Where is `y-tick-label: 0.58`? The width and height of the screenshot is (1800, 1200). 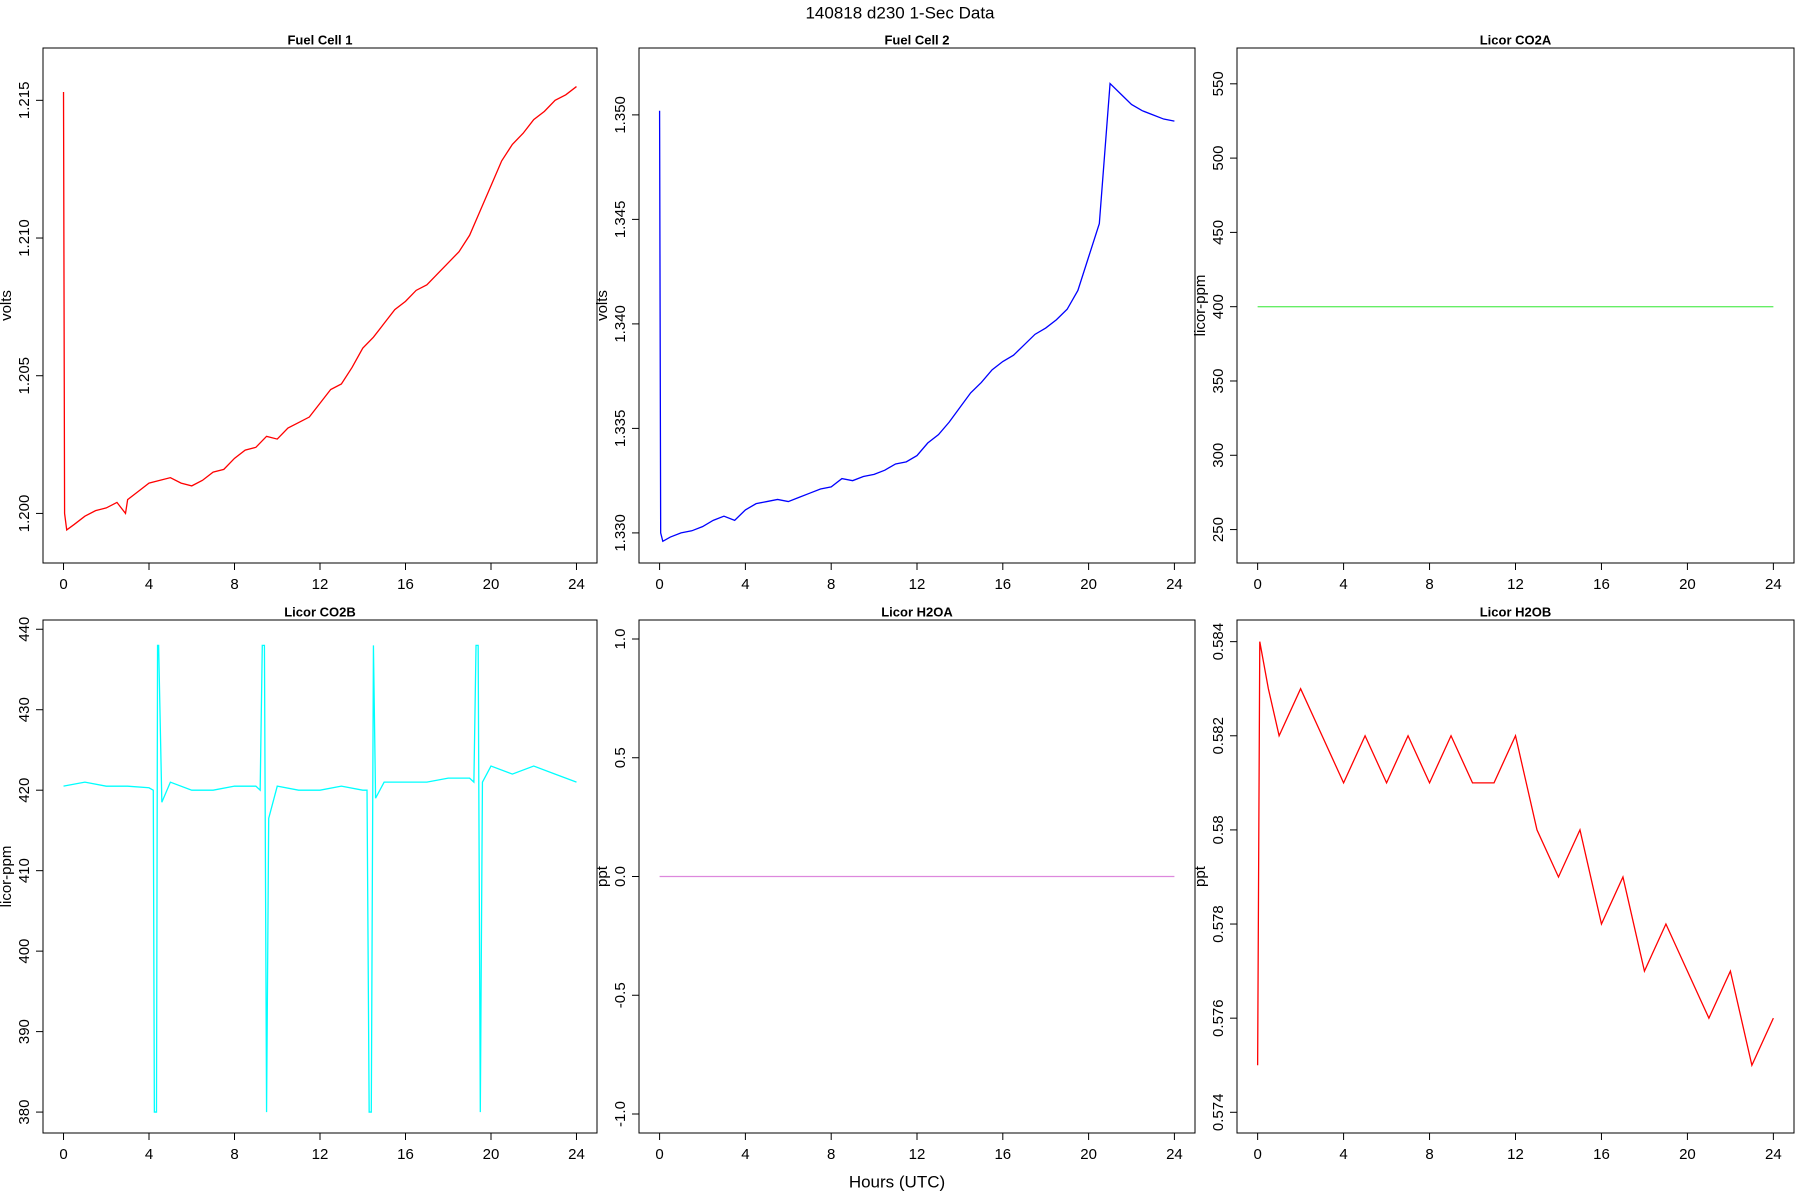
y-tick-label: 0.58 is located at coordinates (1218, 829).